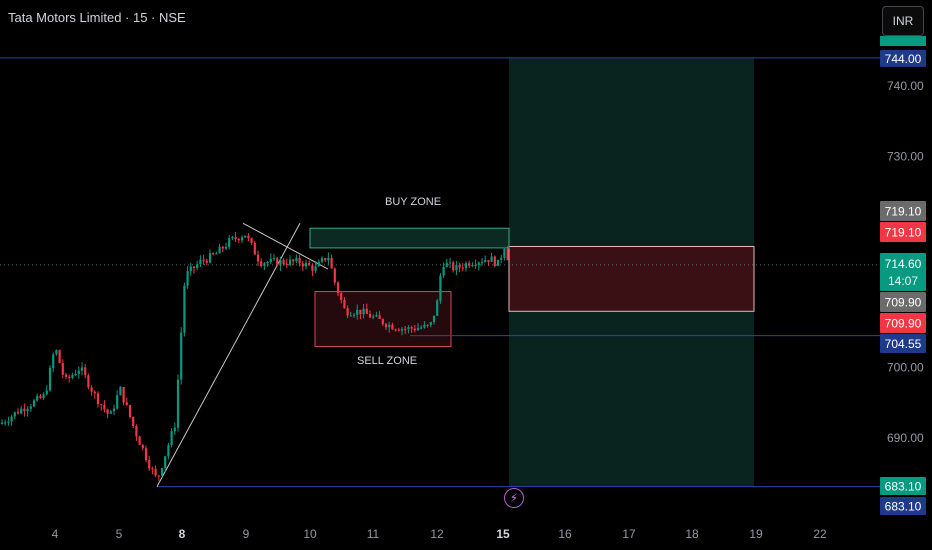 This screenshot has width=932, height=550. What do you see at coordinates (387, 361) in the screenshot?
I see `sell-zone-label: SELL ZONE` at bounding box center [387, 361].